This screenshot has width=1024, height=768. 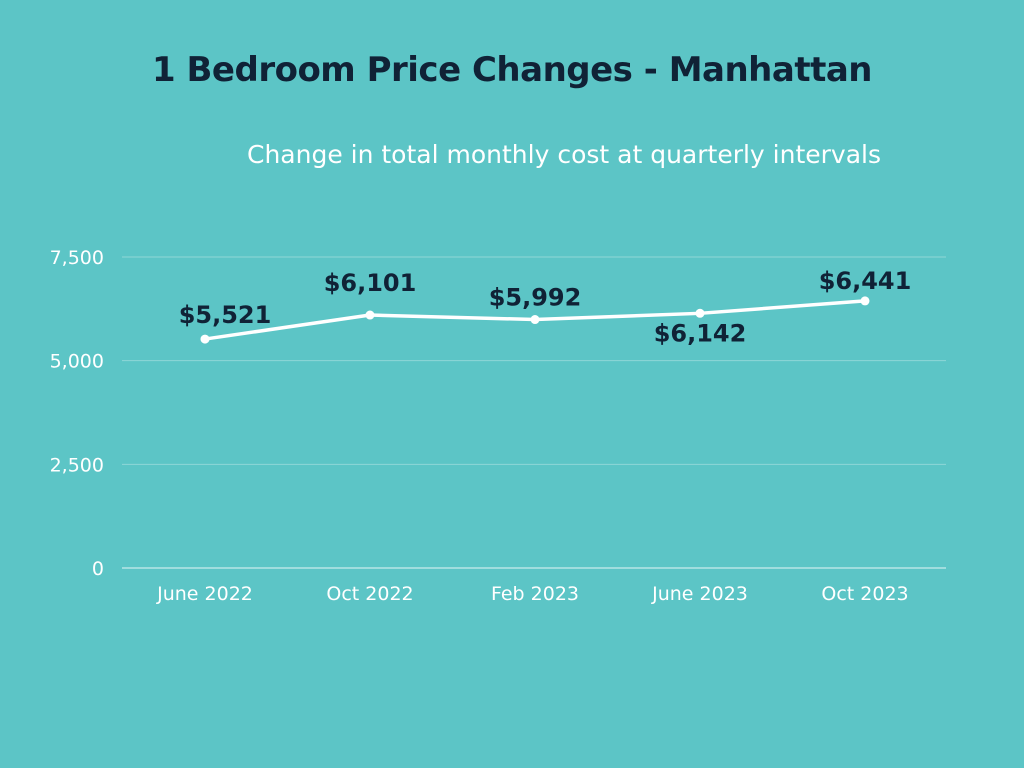 I want to click on data-labels: $5,521 $6,101 $5,992 $6,142 $6,441, so click(x=545, y=307).